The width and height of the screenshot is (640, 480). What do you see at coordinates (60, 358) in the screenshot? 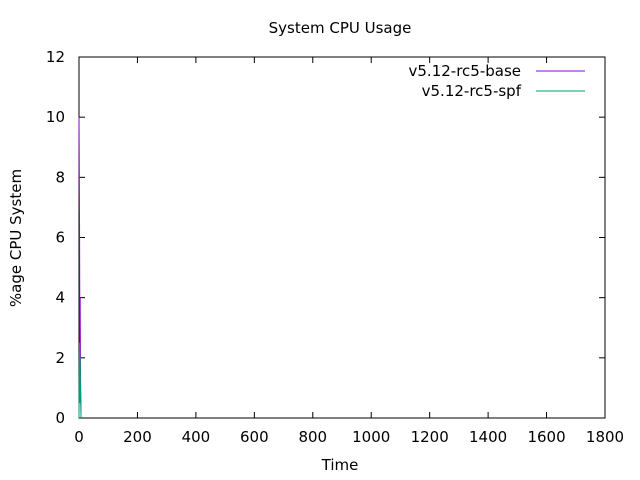
I see `y-tick-label: 2` at bounding box center [60, 358].